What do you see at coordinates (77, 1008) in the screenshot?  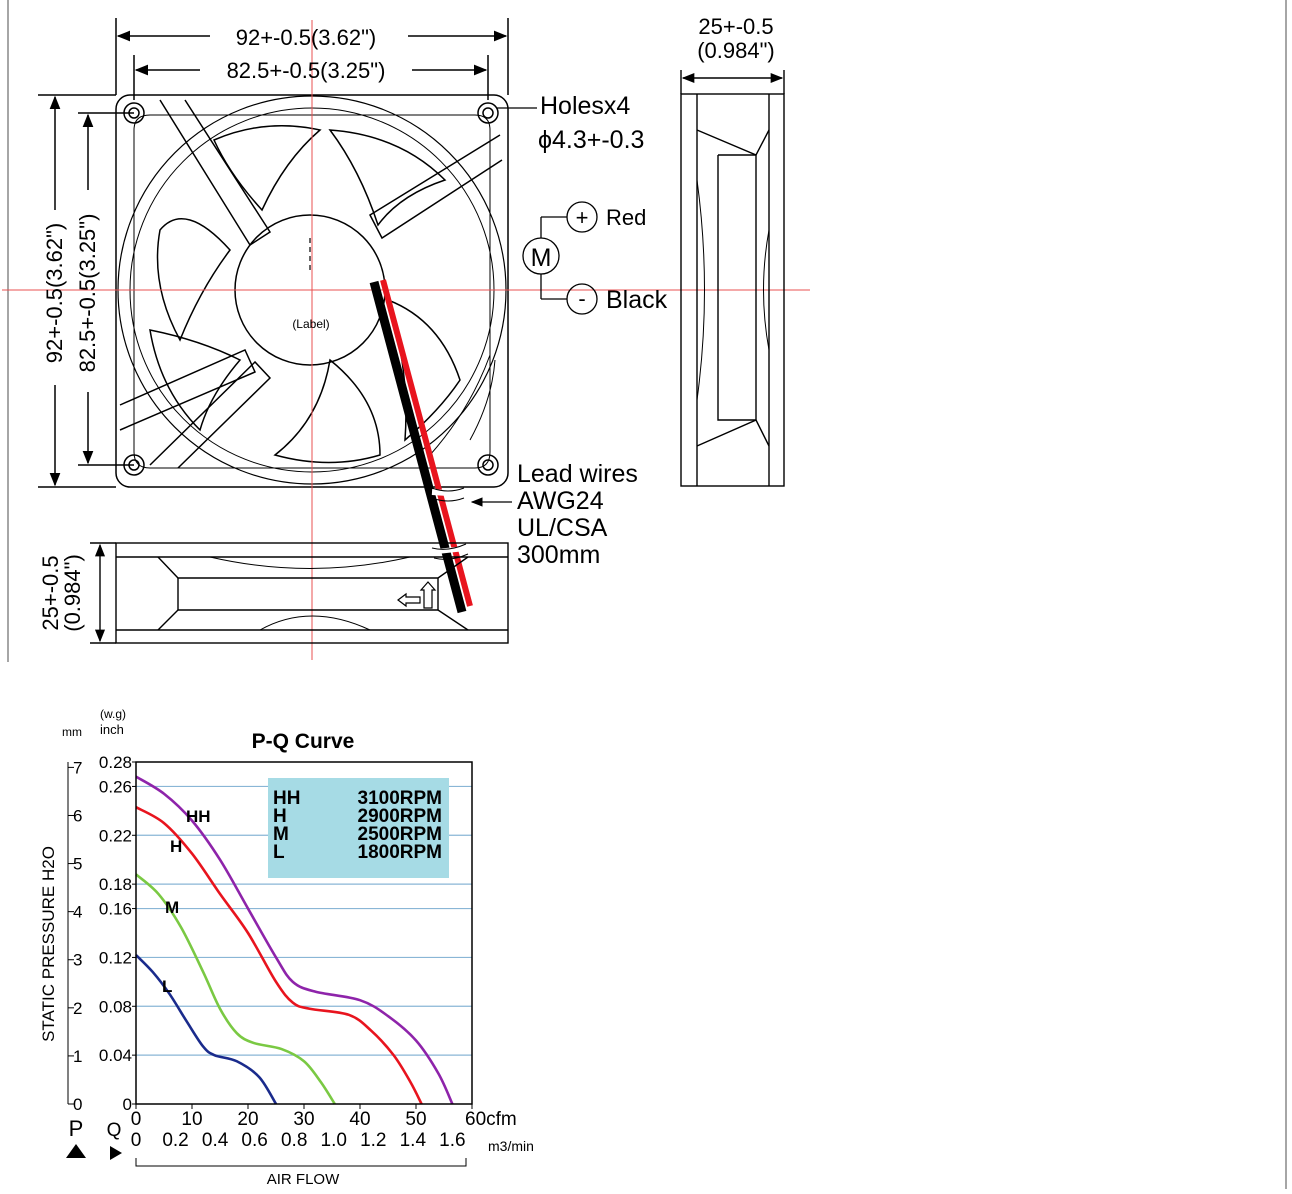 I see `mm-tick-label: 2` at bounding box center [77, 1008].